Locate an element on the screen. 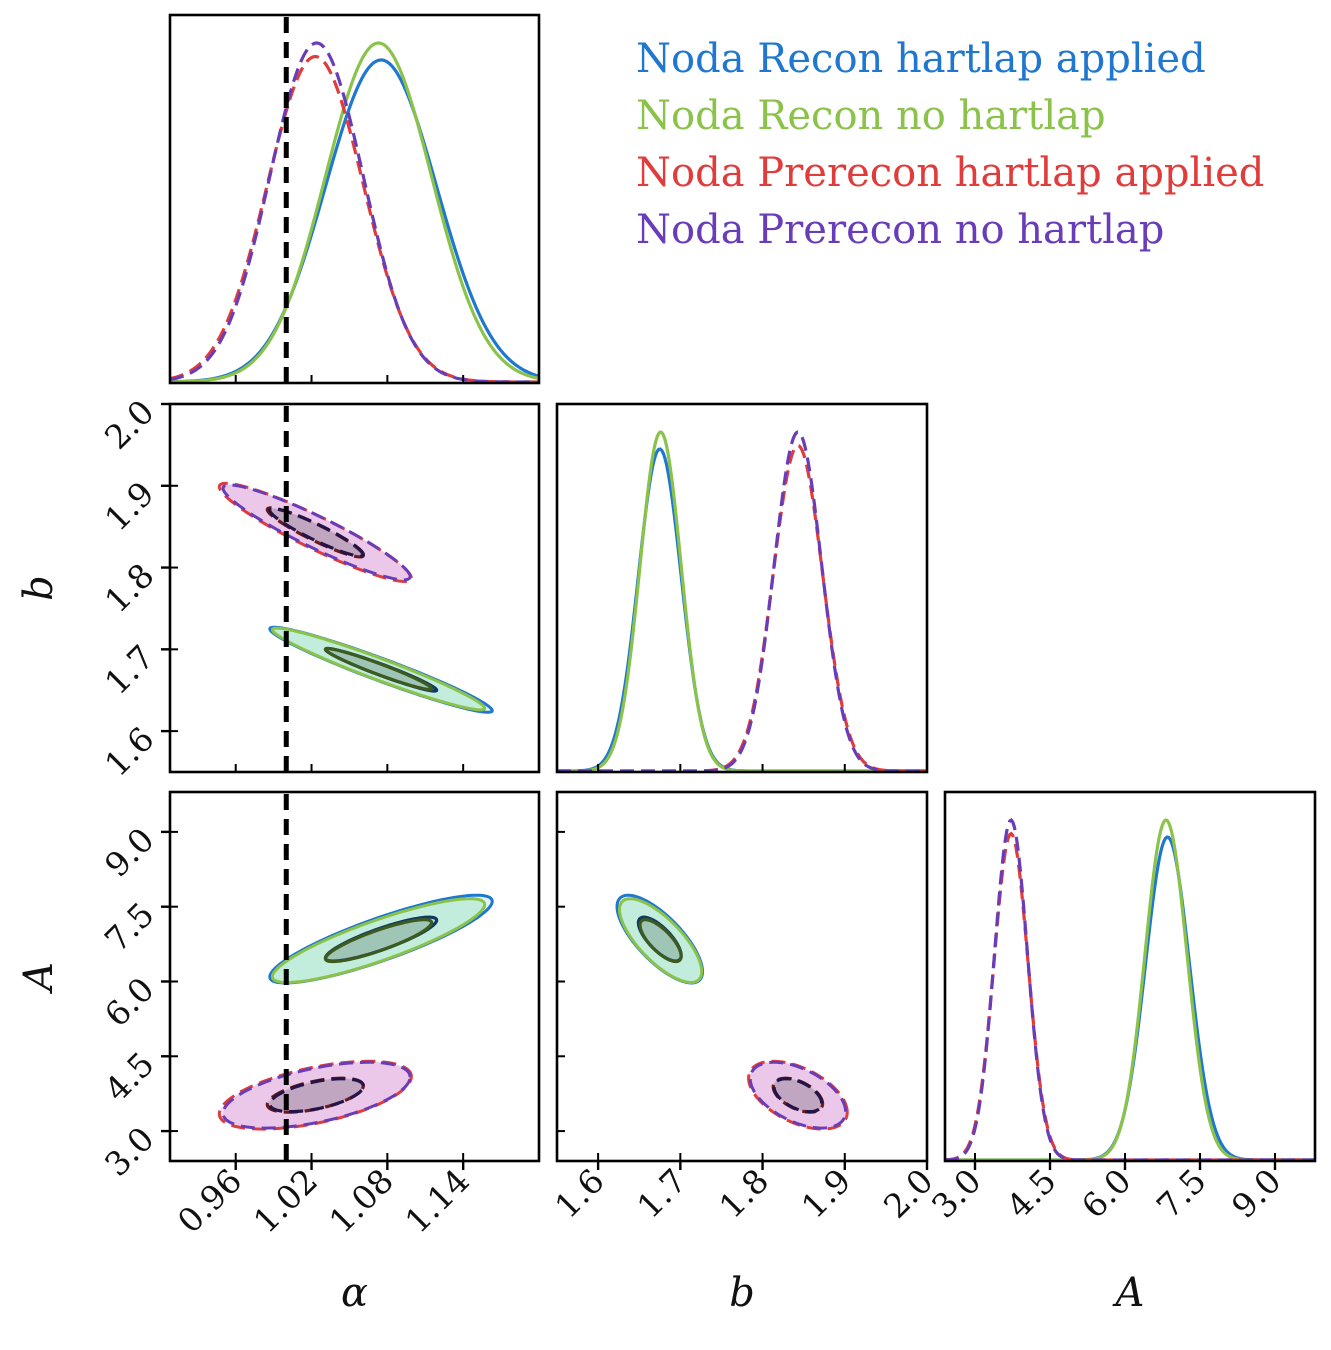  y-tick-label: 6.0 is located at coordinates (129, 1002).